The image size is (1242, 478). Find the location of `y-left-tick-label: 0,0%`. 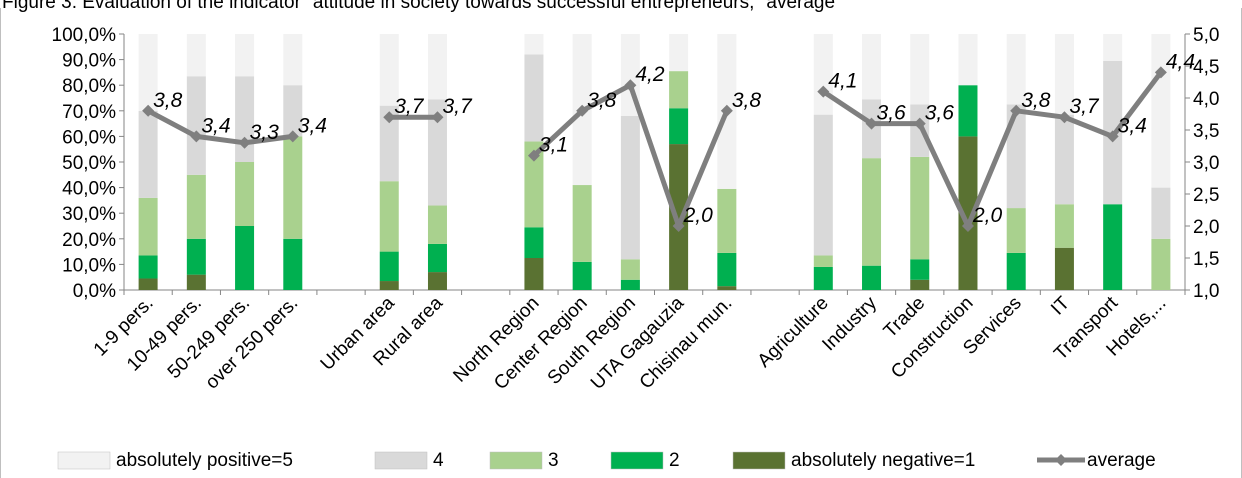

y-left-tick-label: 0,0% is located at coordinates (94, 291).